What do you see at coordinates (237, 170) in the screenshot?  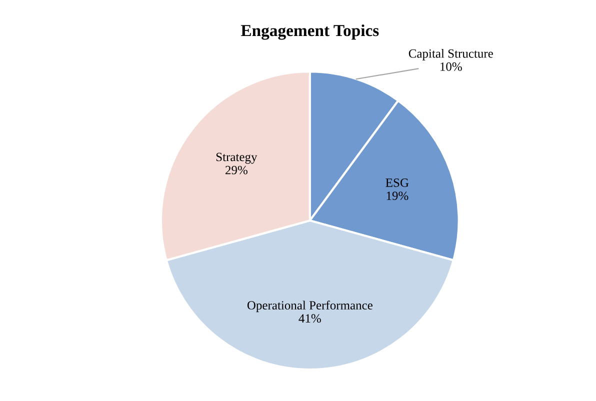 I see `data-label: 29%` at bounding box center [237, 170].